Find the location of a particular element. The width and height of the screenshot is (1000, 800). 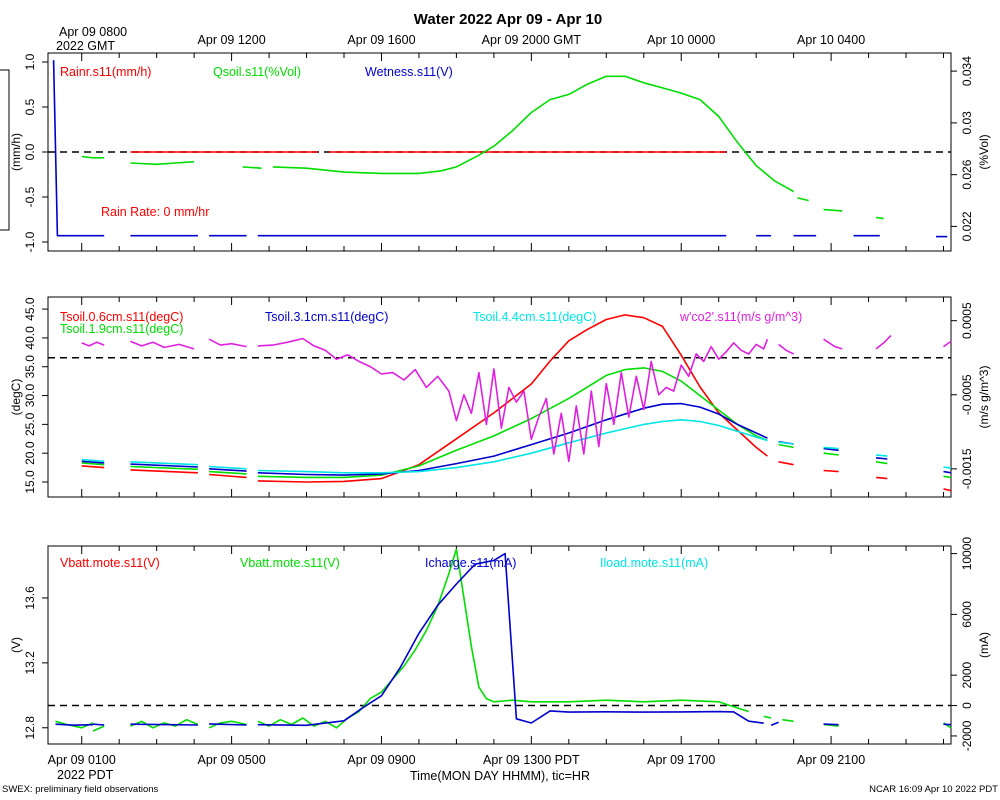

footer-left-note: SWEX: preliminary field observations is located at coordinates (80, 789).